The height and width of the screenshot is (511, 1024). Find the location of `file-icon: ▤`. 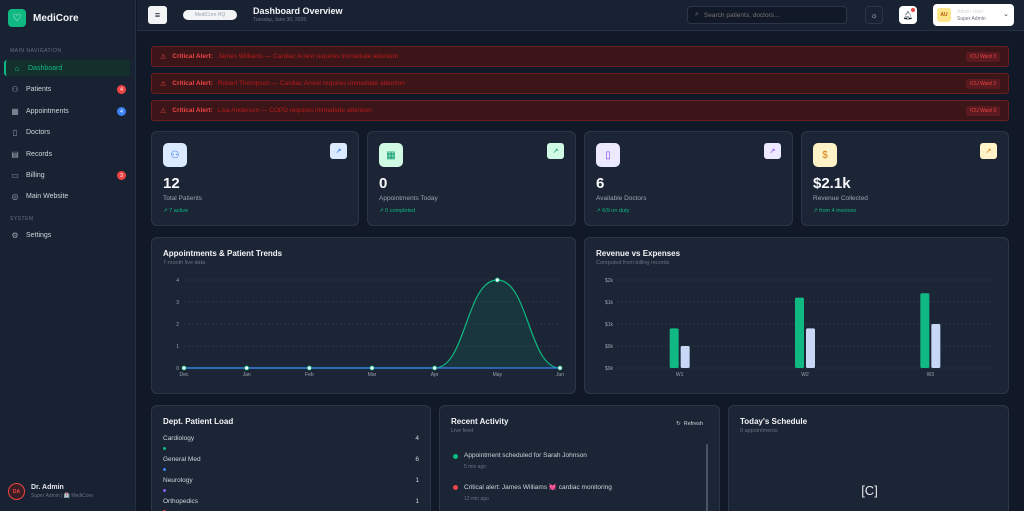

file-icon: ▤ is located at coordinates (15, 154).